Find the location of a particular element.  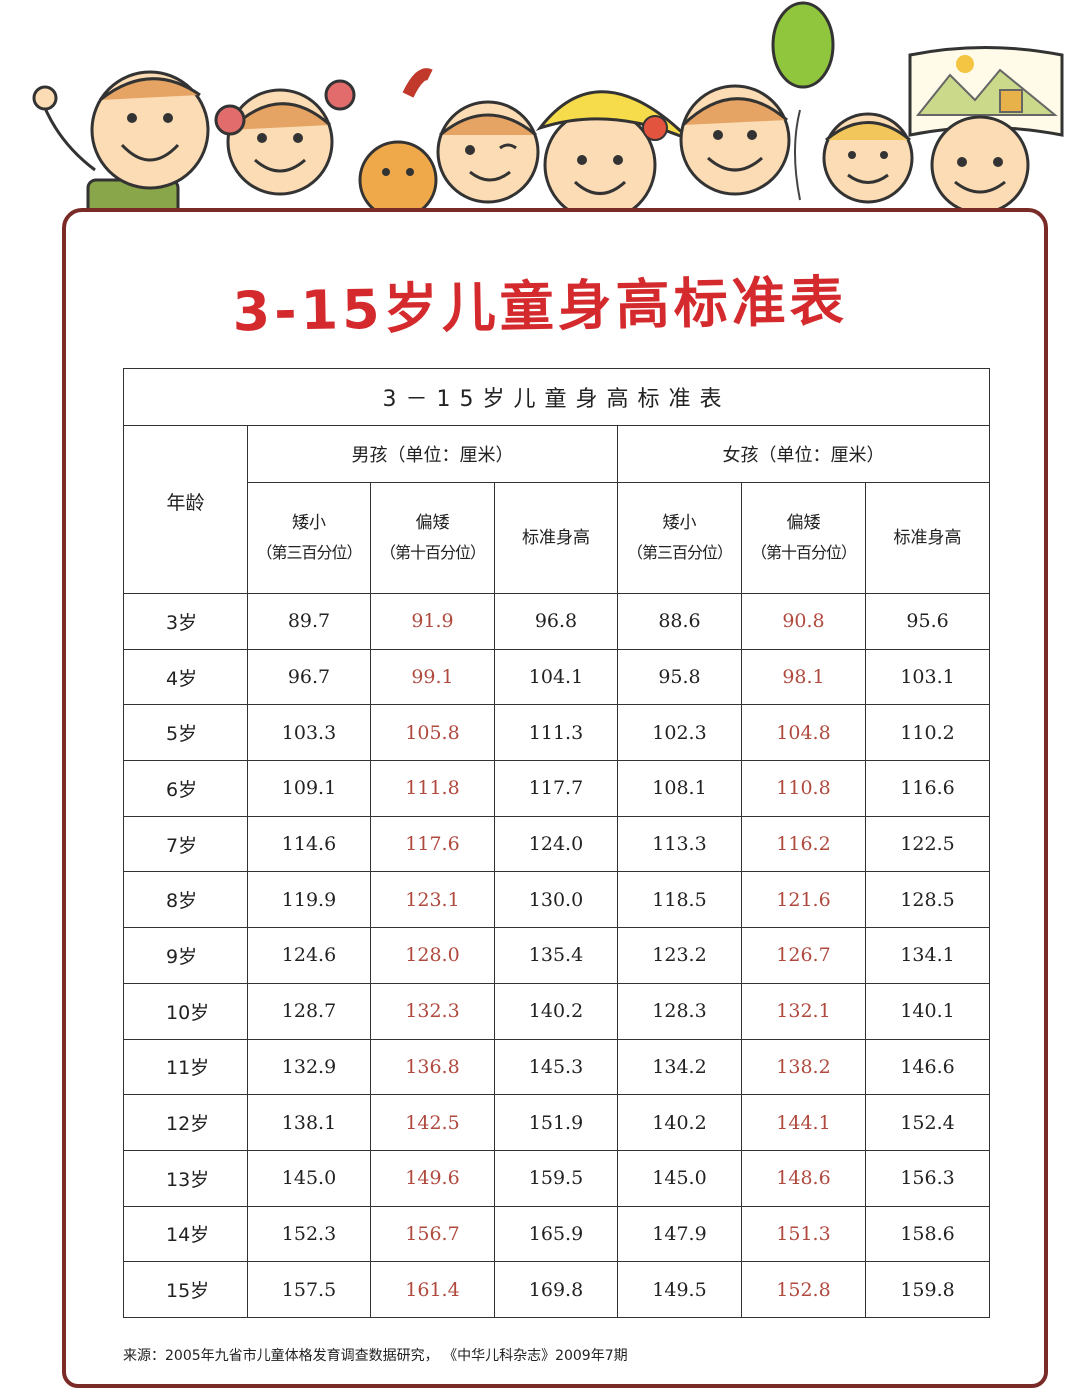

hat-girl-icon is located at coordinates (613, 156).